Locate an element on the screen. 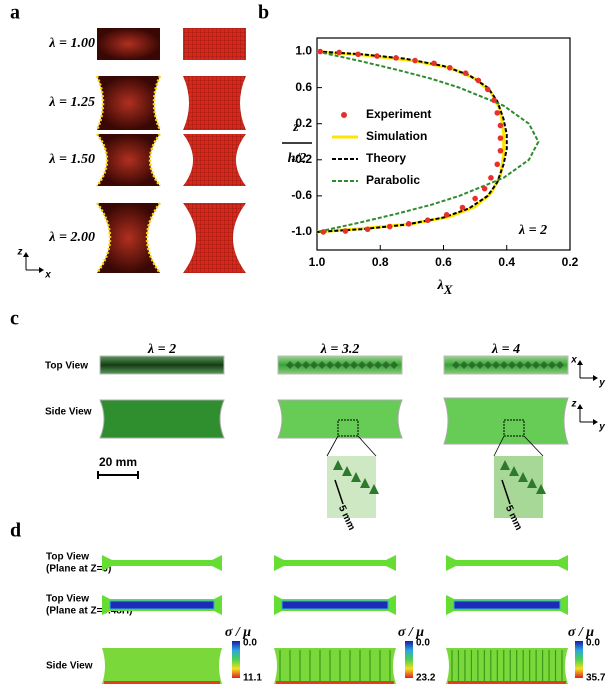 This screenshot has width=616, height=688. side-view-sim is located at coordinates (507, 666).